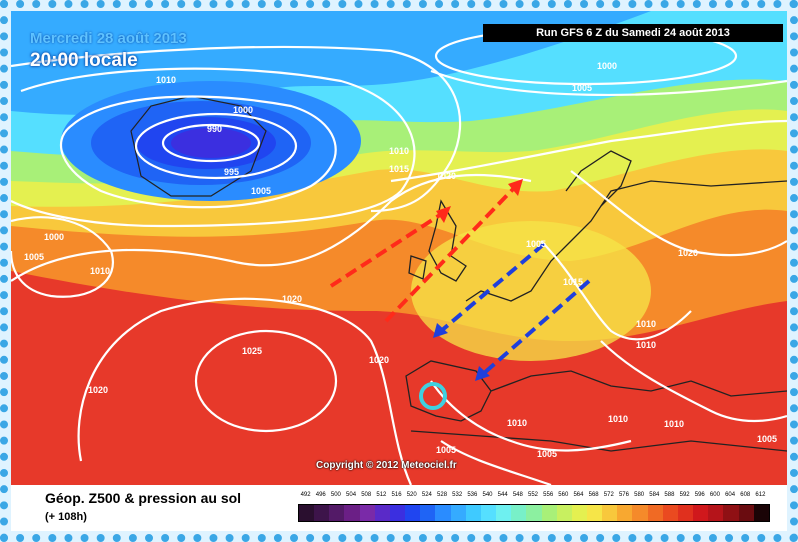 The image size is (798, 542). What do you see at coordinates (442, 495) in the screenshot?
I see `scale-label: 528` at bounding box center [442, 495].